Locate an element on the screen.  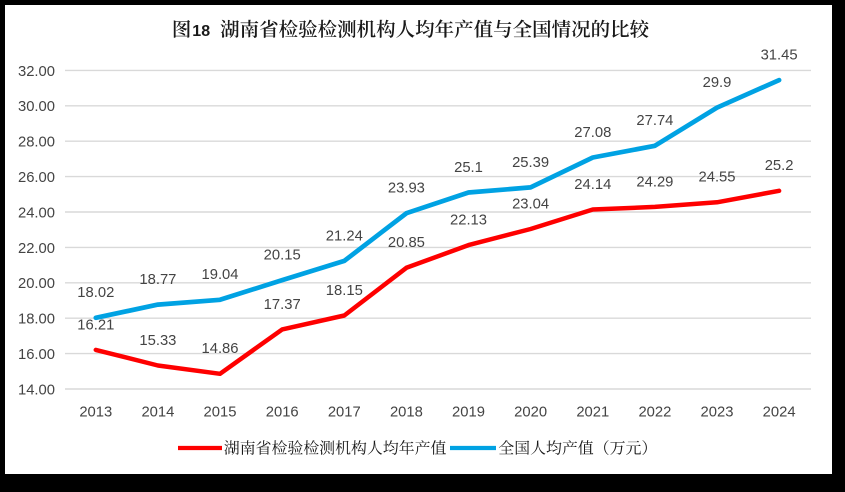
svg-text: 24.14 is located at coordinates (592, 185).